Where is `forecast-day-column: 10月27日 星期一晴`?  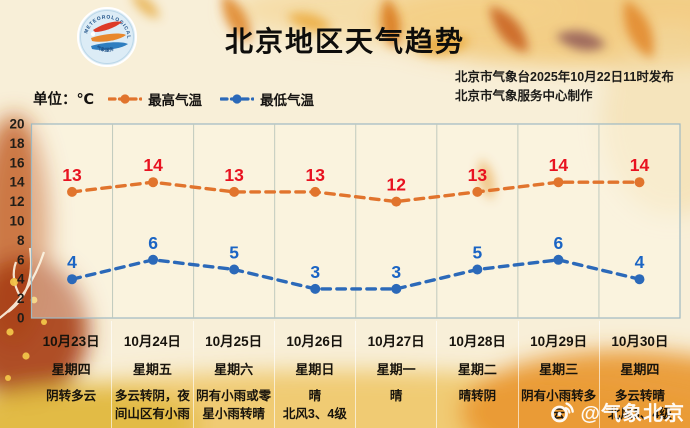 forecast-day-column: 10月27日 星期一晴 is located at coordinates (395, 374).